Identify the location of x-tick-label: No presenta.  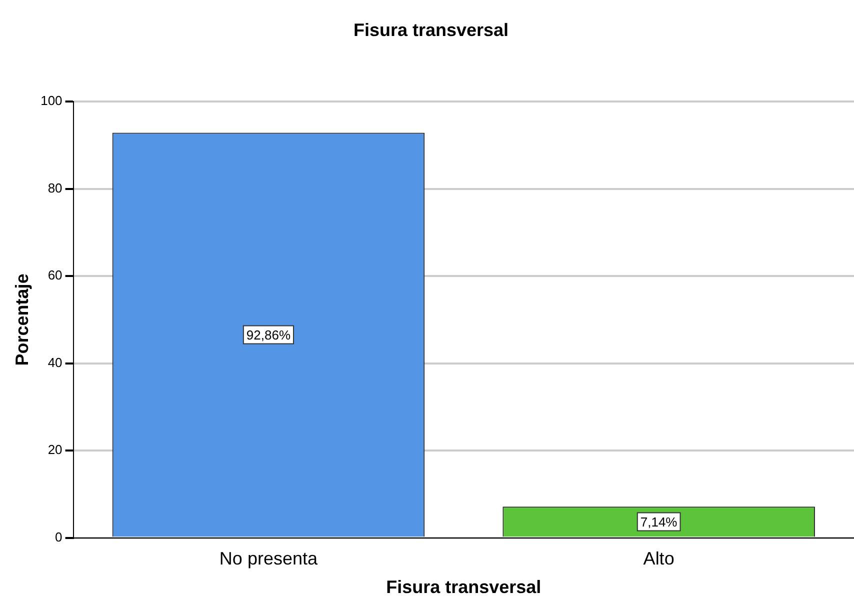
(268, 558).